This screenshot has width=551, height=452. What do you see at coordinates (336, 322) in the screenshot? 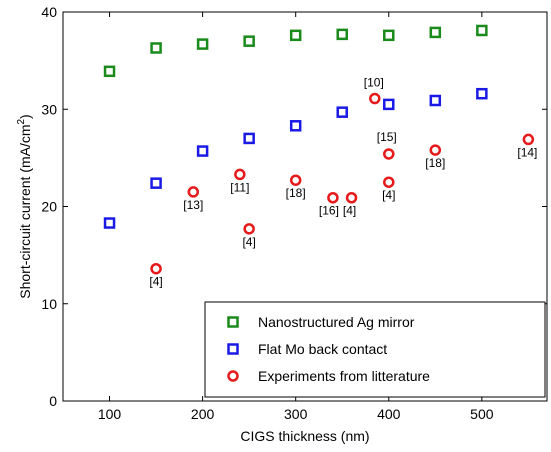
I see `legend-label-ag-mirror: Nanostructured Ag mirror` at bounding box center [336, 322].